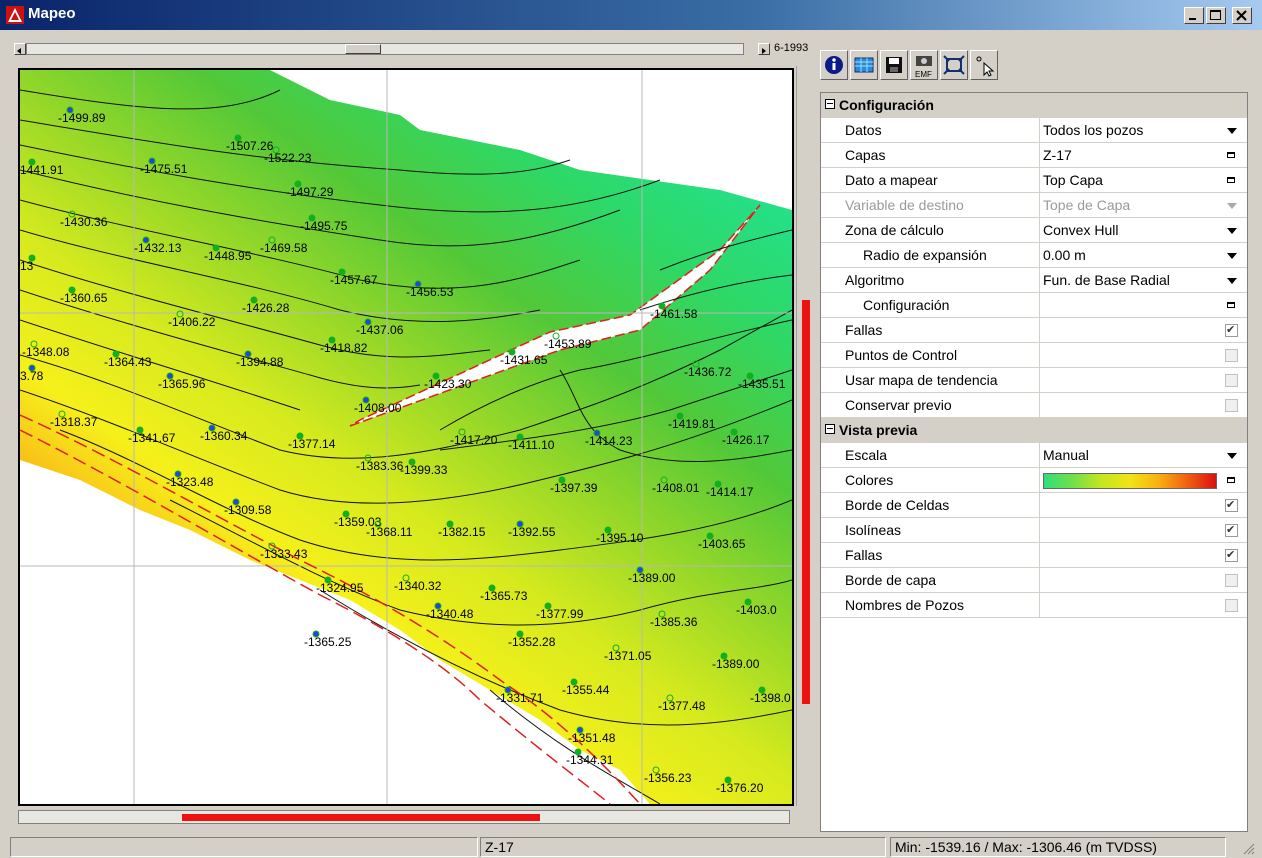  What do you see at coordinates (1034, 505) in the screenshot?
I see `property-row: Borde de Celdas` at bounding box center [1034, 505].